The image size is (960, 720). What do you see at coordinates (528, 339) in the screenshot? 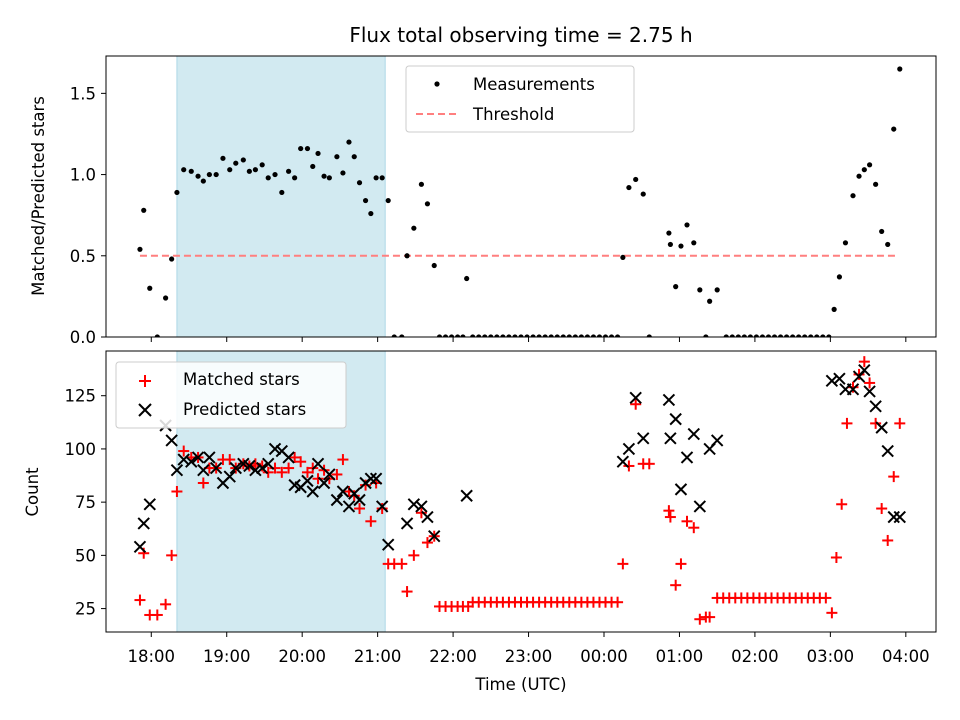
I see `top-x-ticks` at bounding box center [528, 339].